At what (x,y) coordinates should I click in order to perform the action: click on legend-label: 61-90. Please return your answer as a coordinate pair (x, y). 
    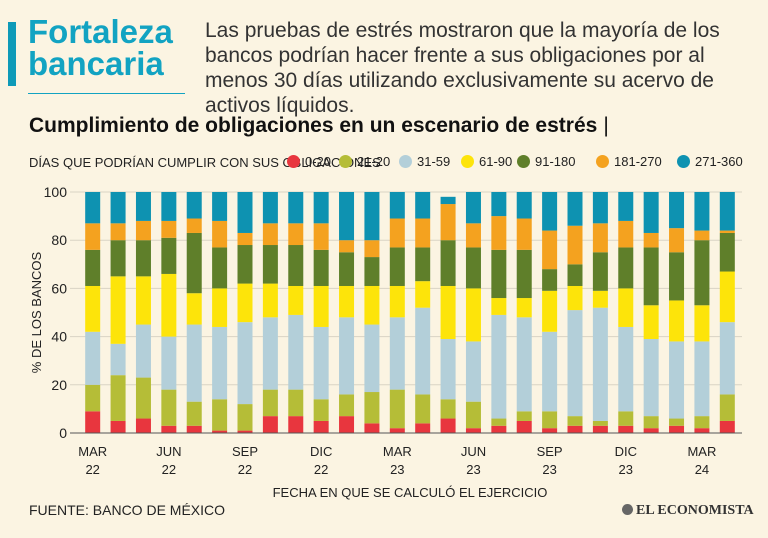
    Looking at the image, I should click on (496, 161).